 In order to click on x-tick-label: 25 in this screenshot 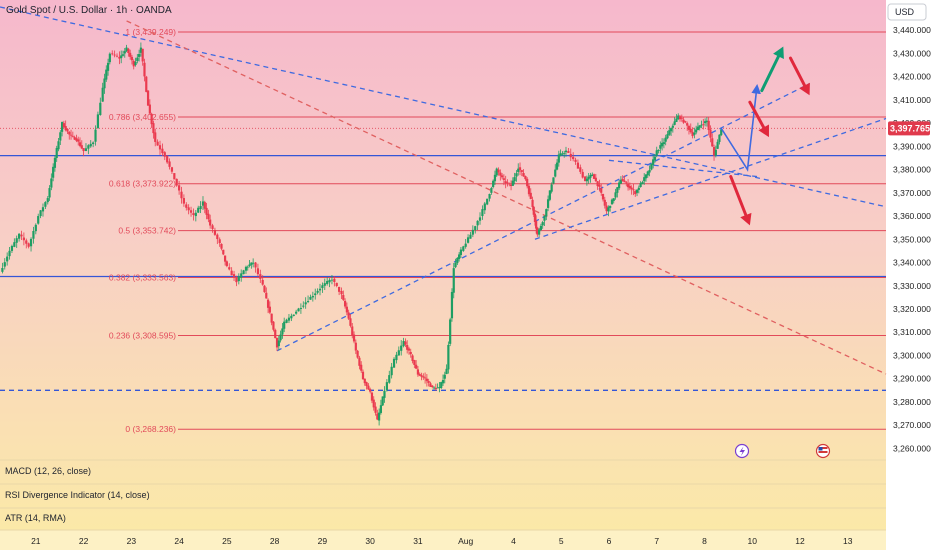, I will do `click(227, 541)`.